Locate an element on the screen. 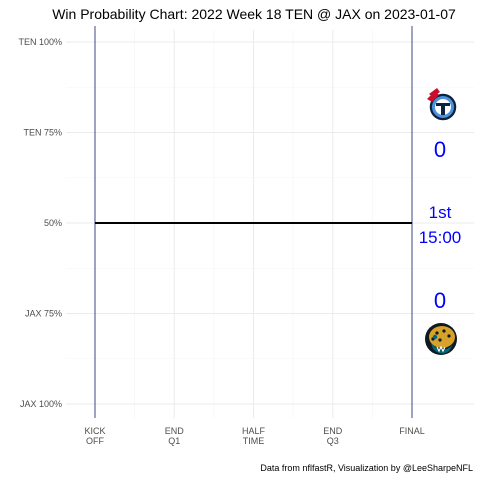  x-tick-label-line: KICK is located at coordinates (94, 431).